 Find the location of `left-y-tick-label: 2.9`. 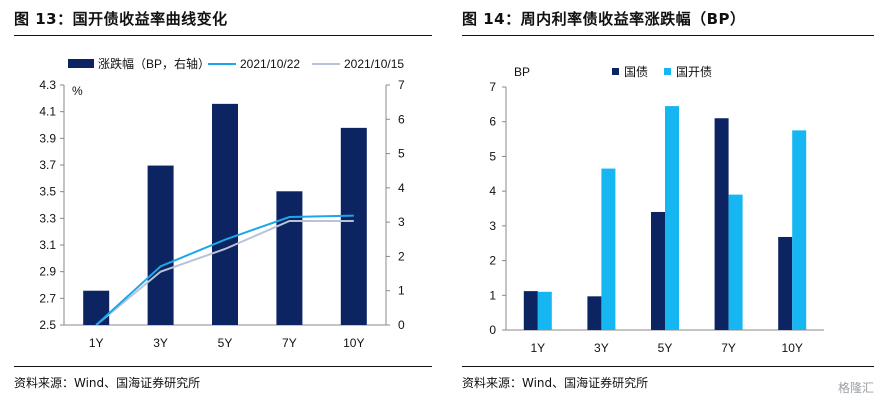

left-y-tick-label: 2.9 is located at coordinates (47, 272).